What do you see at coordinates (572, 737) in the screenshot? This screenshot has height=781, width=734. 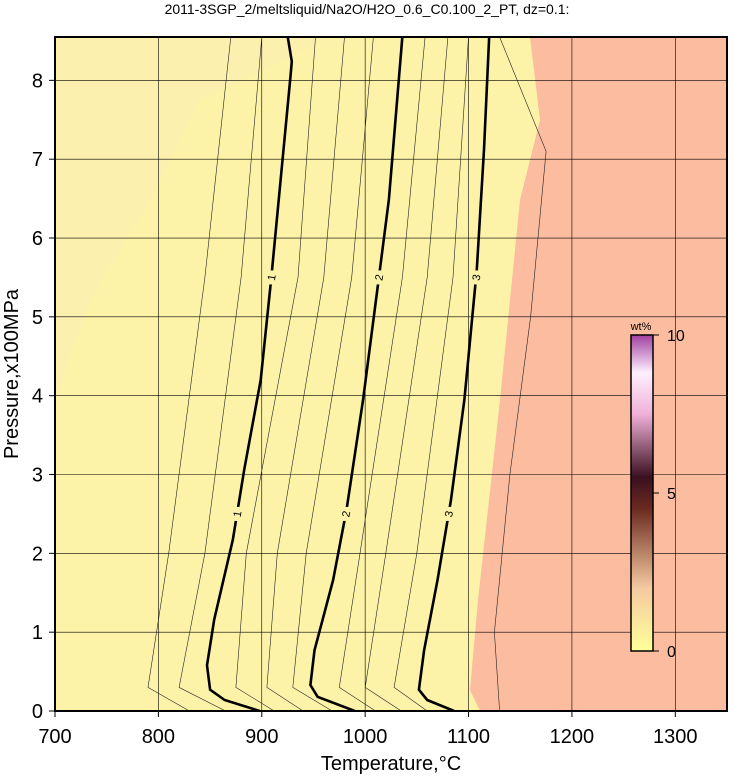 I see `x-tick-label: 1200` at bounding box center [572, 737].